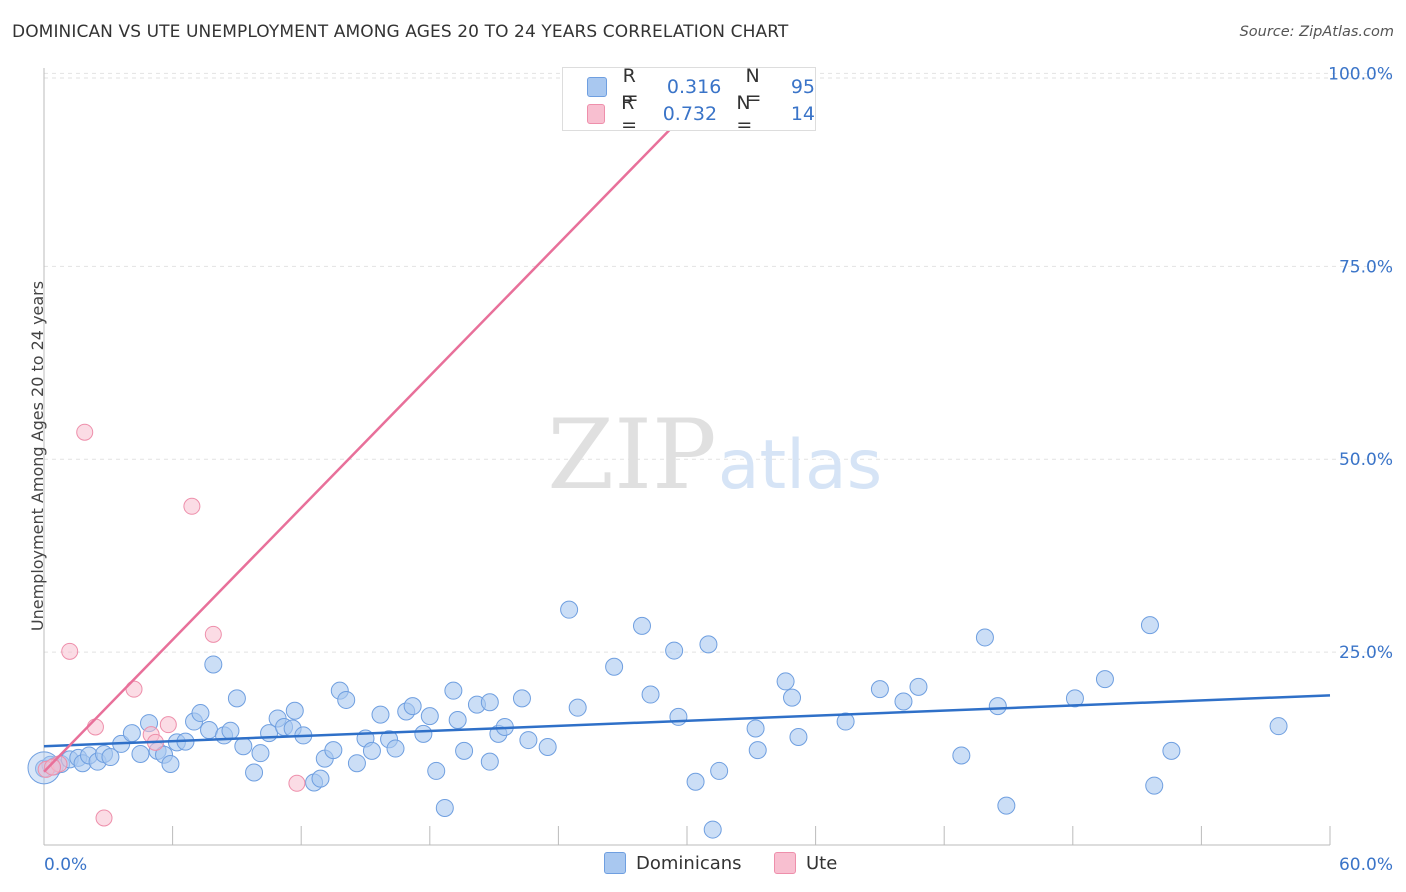 The width and height of the screenshot is (1406, 892). What do you see at coordinates (65, 865) in the screenshot?
I see `x-tick-label: 0.0%` at bounding box center [65, 865].